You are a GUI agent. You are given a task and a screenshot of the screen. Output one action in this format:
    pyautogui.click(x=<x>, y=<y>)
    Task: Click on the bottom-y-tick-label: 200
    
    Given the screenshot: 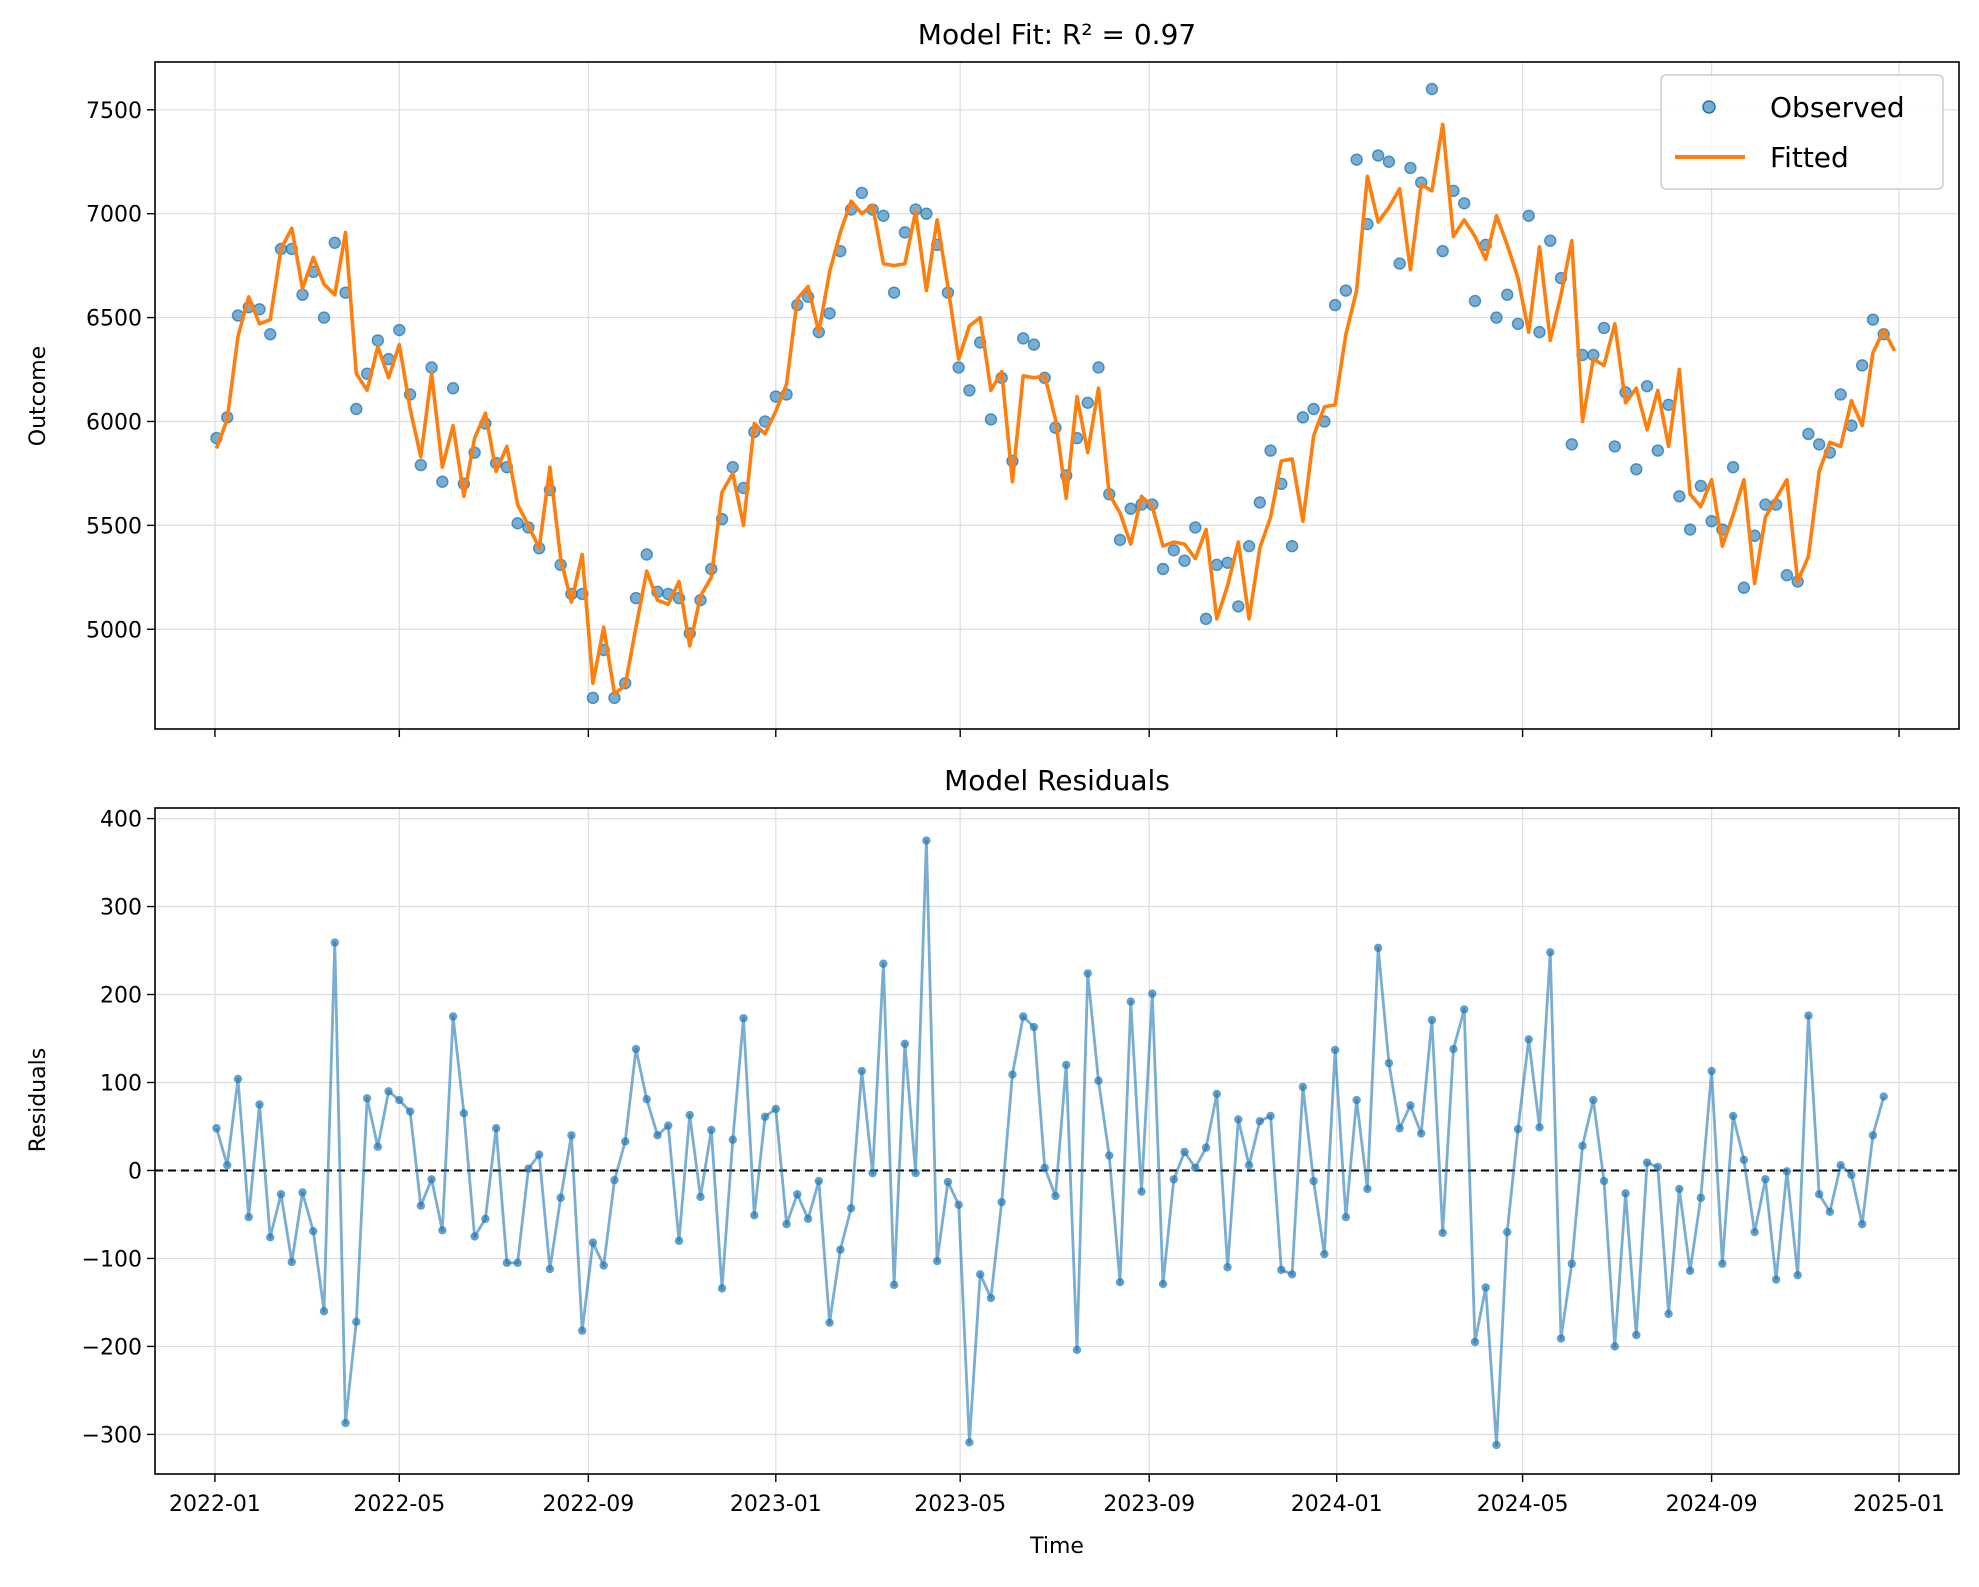 What is the action you would take?
    pyautogui.click(x=121, y=996)
    